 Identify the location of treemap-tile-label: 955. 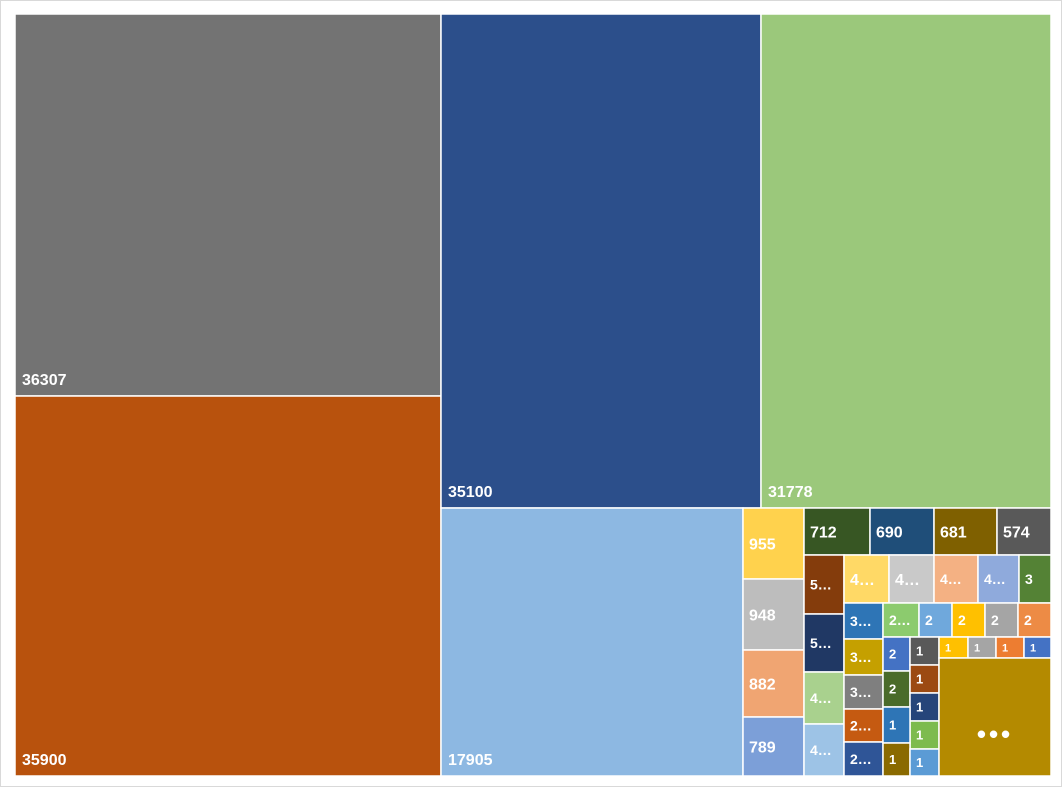
(762, 544).